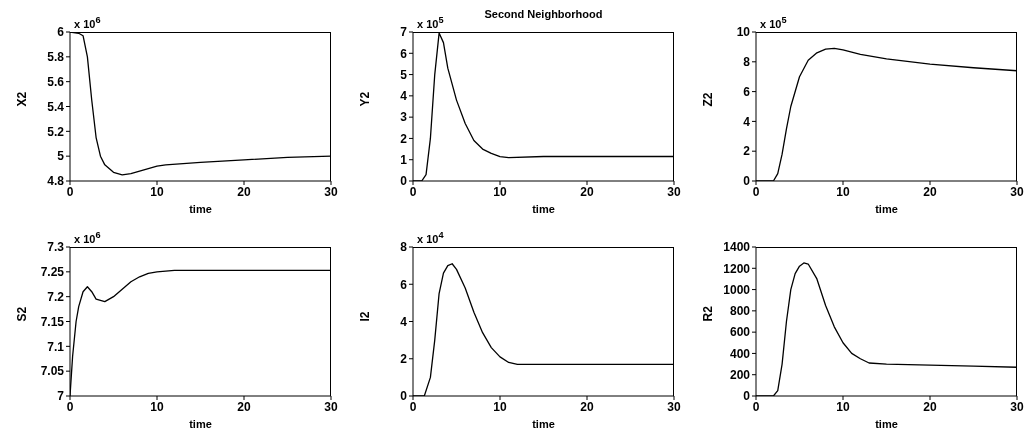 The height and width of the screenshot is (436, 1029). I want to click on y-tick-label: 5.6, so click(56, 81).